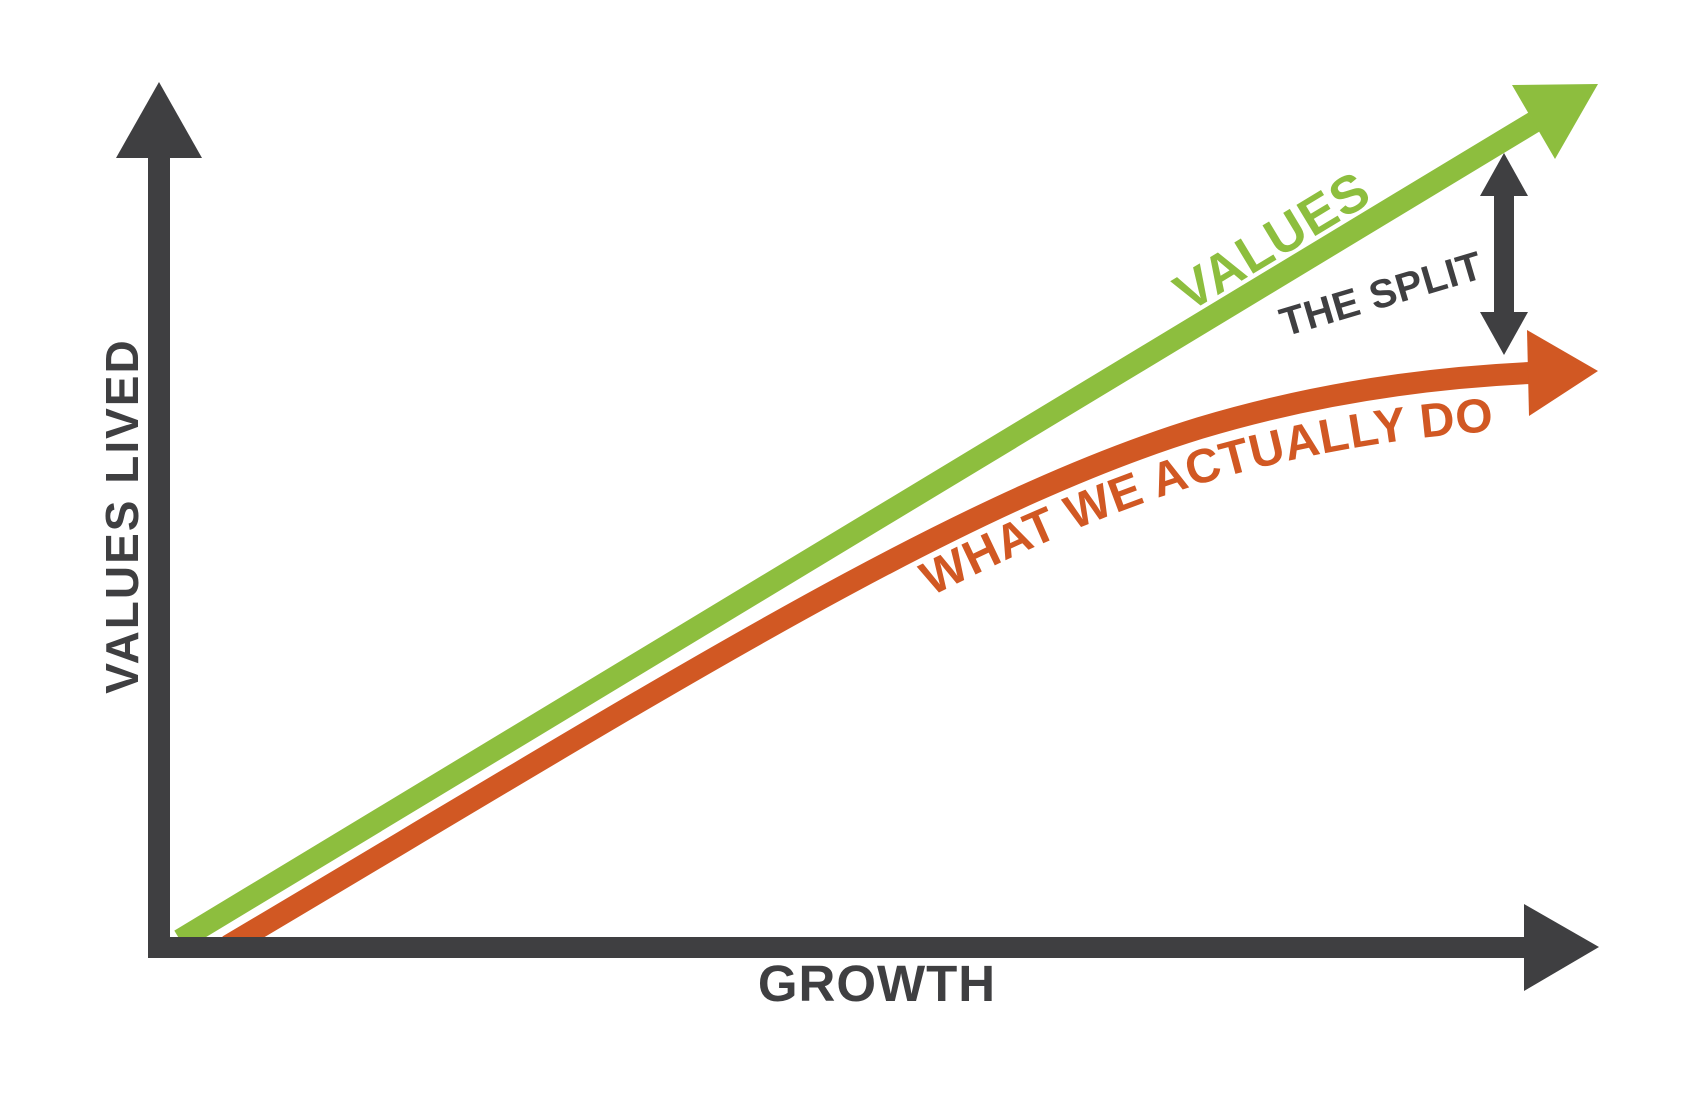 The width and height of the screenshot is (1700, 1100). I want to click on y-axis-line, so click(159, 549).